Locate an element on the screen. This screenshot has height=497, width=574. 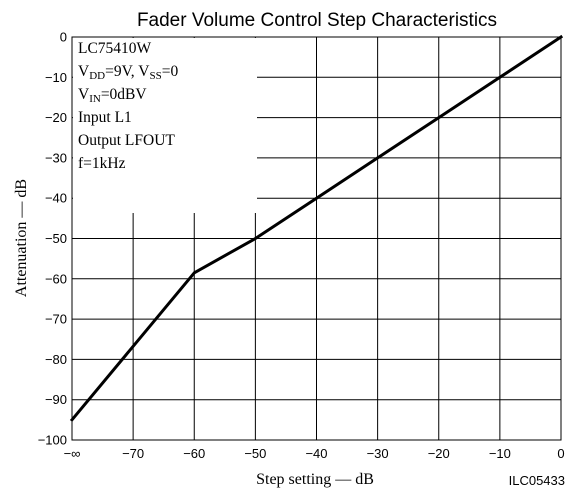
condition-line: VDD=9V, VSS=0 is located at coordinates (128, 72).